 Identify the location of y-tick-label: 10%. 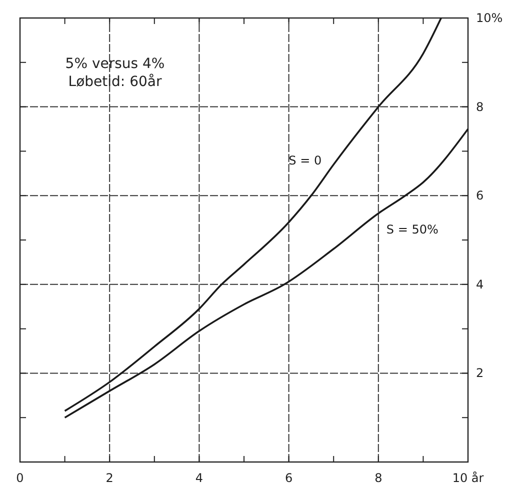
(489, 18).